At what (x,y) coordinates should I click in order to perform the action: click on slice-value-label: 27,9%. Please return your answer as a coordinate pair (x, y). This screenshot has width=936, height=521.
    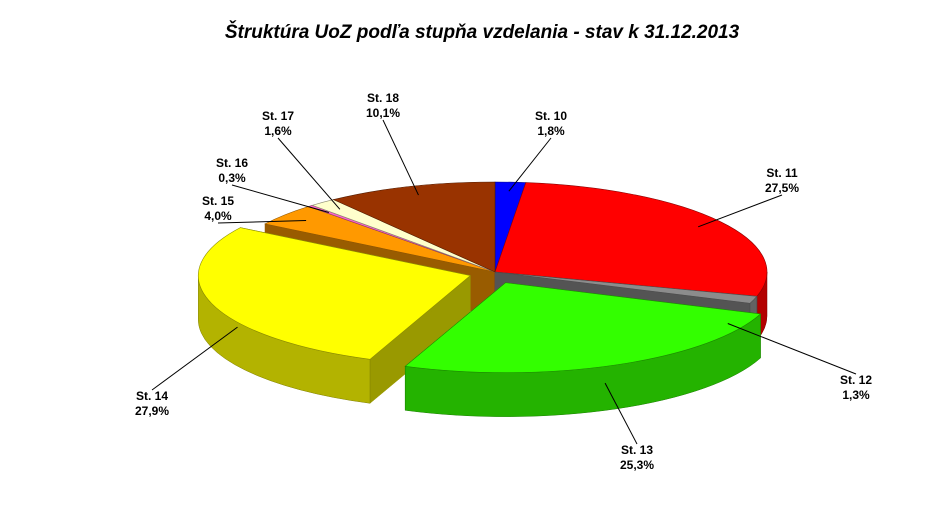
    Looking at the image, I should click on (152, 411).